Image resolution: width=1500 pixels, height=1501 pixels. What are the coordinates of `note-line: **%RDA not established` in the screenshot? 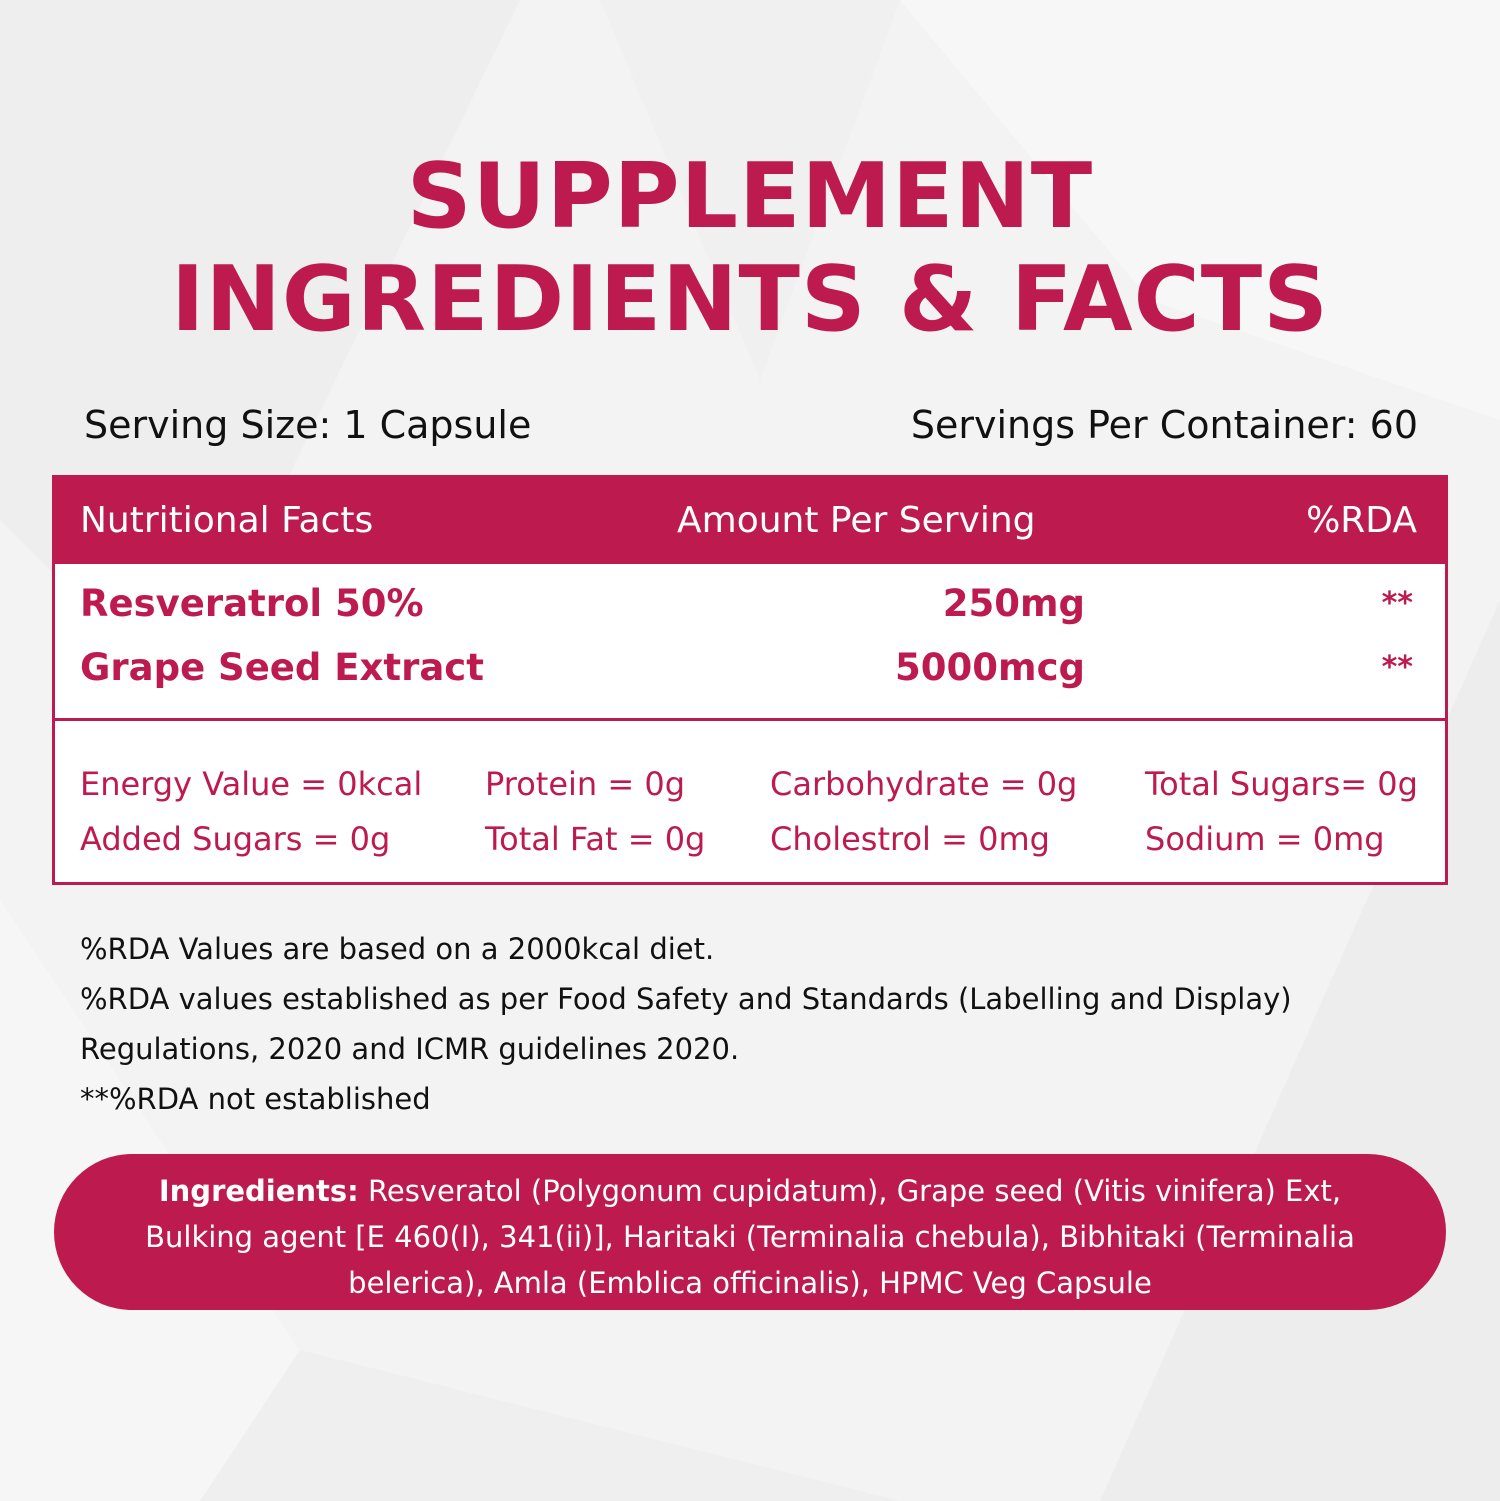 It's located at (255, 1099).